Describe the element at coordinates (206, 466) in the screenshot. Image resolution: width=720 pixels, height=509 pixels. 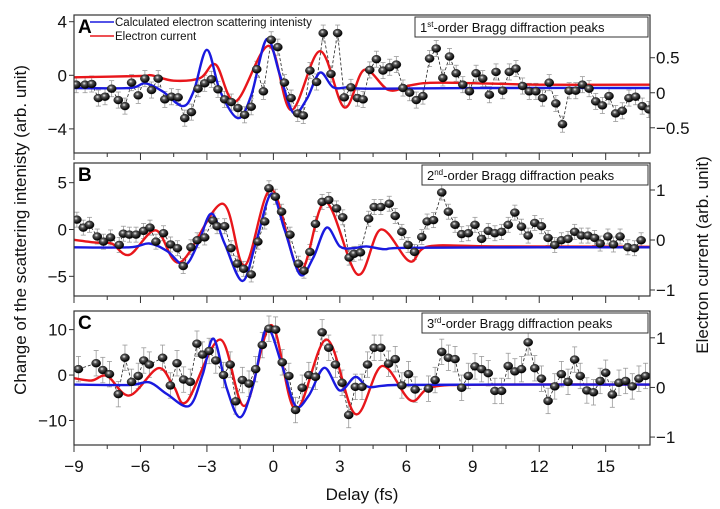
I see `x-tick-label: −3` at that location.